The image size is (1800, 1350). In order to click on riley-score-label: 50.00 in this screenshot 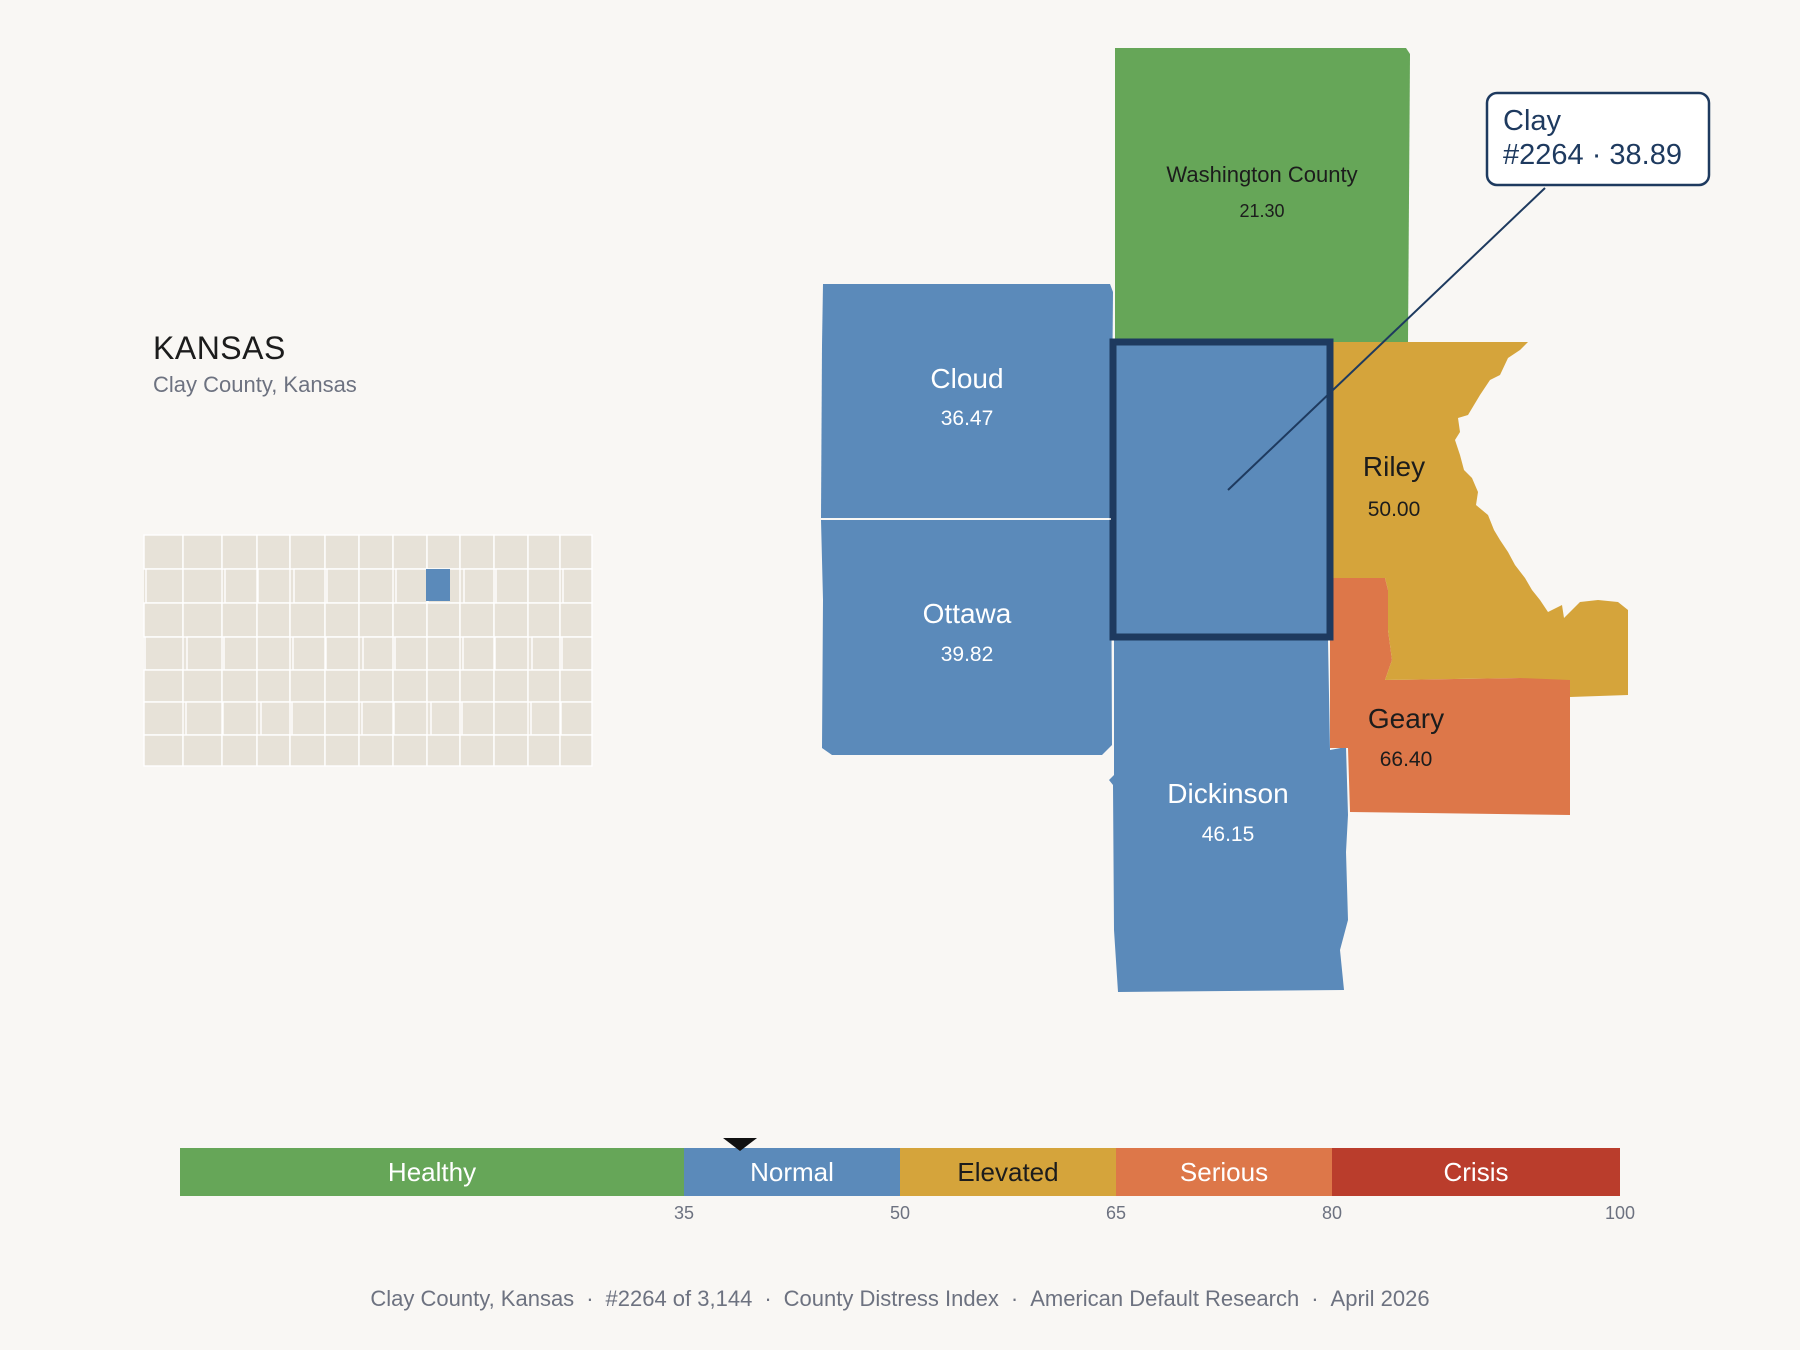, I will do `click(1394, 509)`.